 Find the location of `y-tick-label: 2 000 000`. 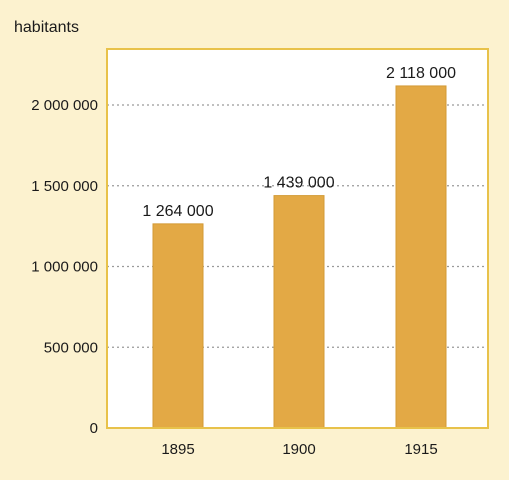

y-tick-label: 2 000 000 is located at coordinates (64, 105).